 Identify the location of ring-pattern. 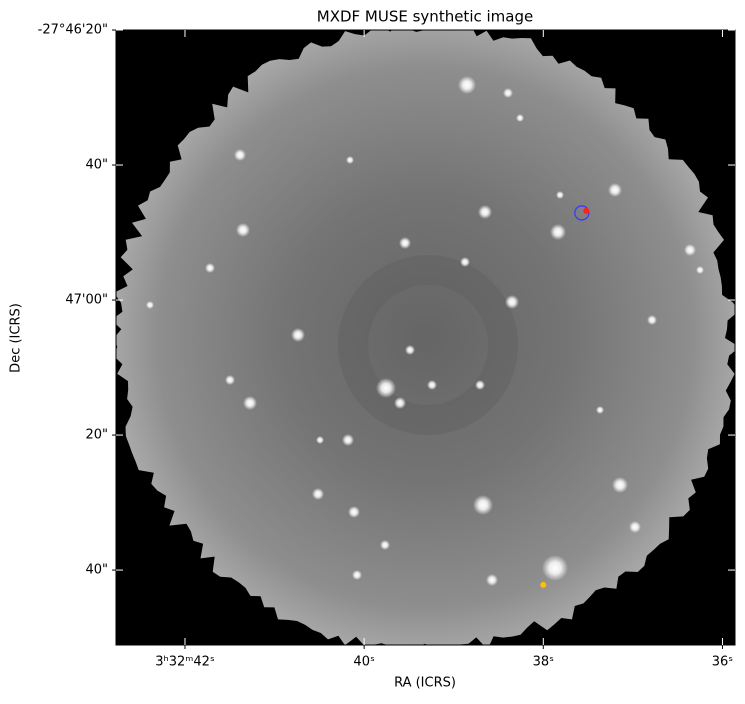
(428, 345).